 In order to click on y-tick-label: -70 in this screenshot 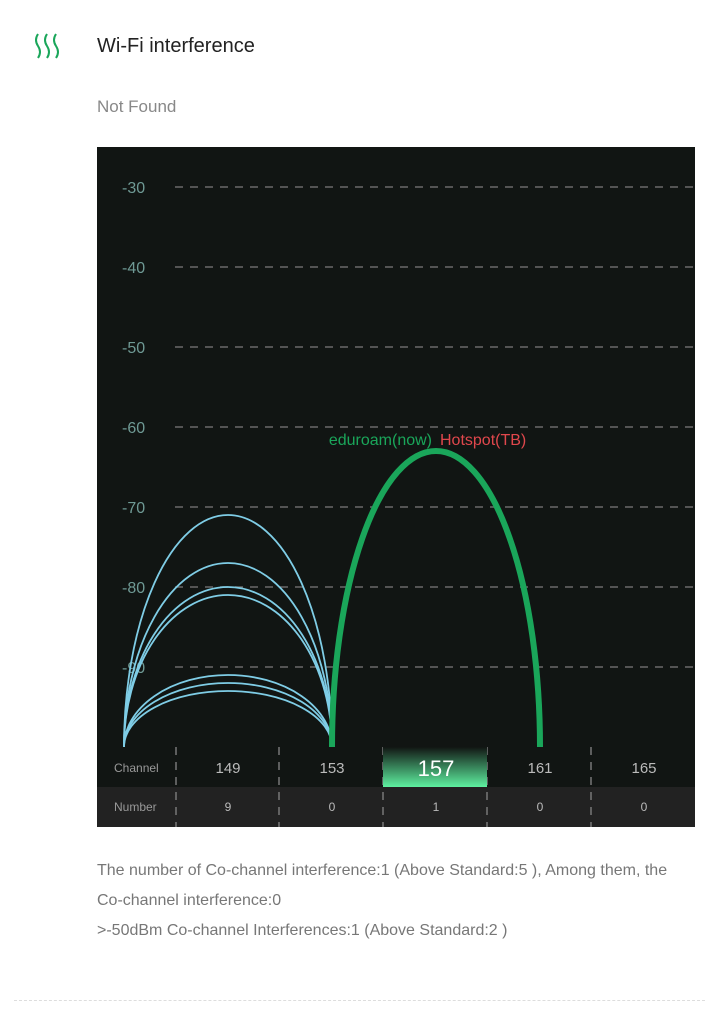, I will do `click(133, 508)`.